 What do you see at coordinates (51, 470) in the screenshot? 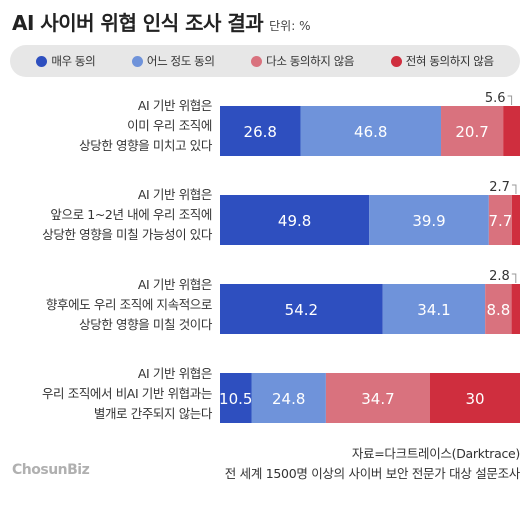
I see `chosunbiz-logo: ChosunBiz` at bounding box center [51, 470].